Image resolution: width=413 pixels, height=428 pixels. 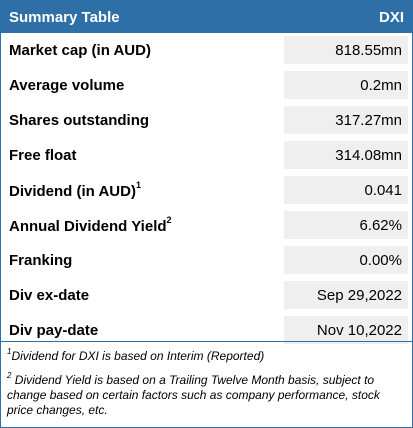 What do you see at coordinates (346, 190) in the screenshot?
I see `value-cell: 0.041` at bounding box center [346, 190].